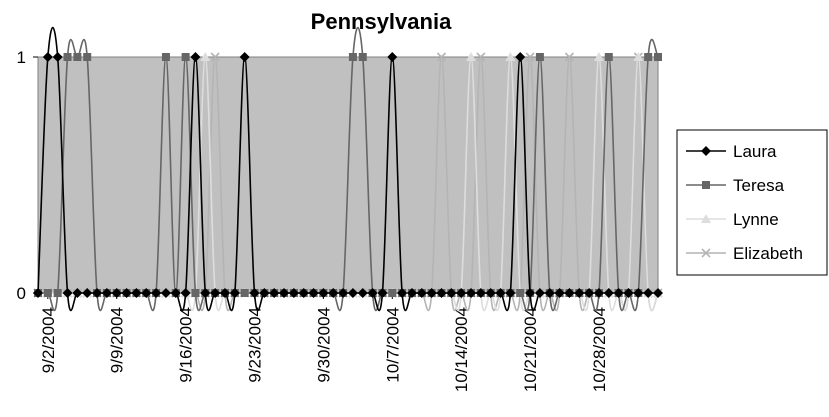  I want to click on legend-label-laura: Laura, so click(755, 151).